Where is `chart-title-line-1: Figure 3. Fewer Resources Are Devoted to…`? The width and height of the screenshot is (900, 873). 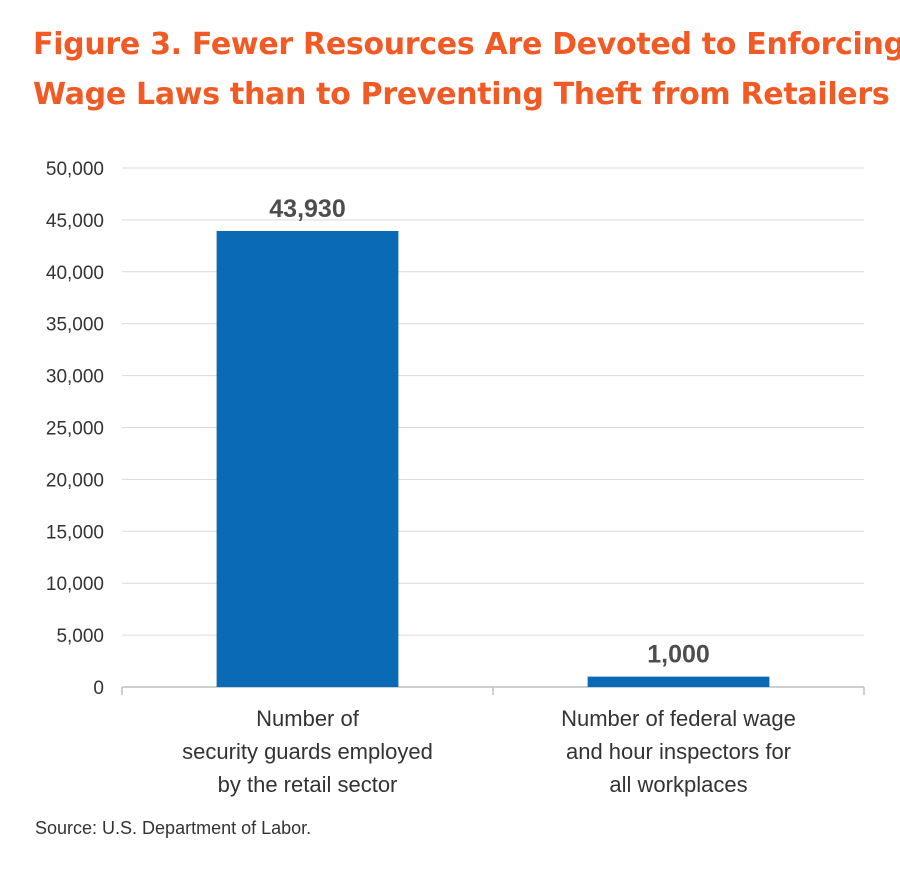
chart-title-line-1: Figure 3. Fewer Resources Are Devoted to… is located at coordinates (466, 44).